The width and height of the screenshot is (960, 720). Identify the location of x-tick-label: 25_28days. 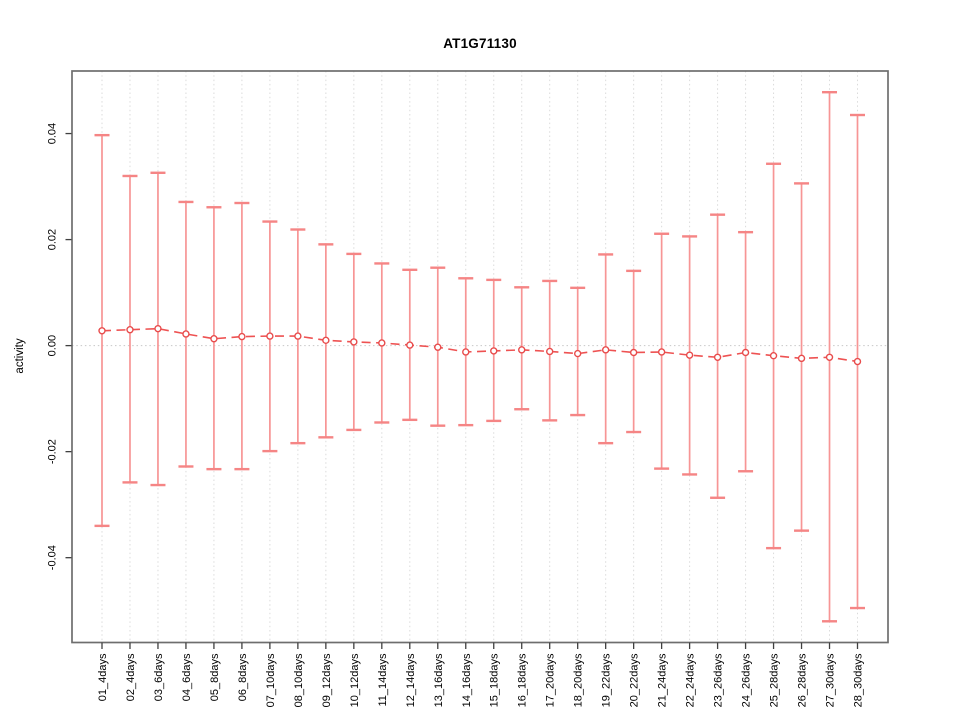
(775, 680).